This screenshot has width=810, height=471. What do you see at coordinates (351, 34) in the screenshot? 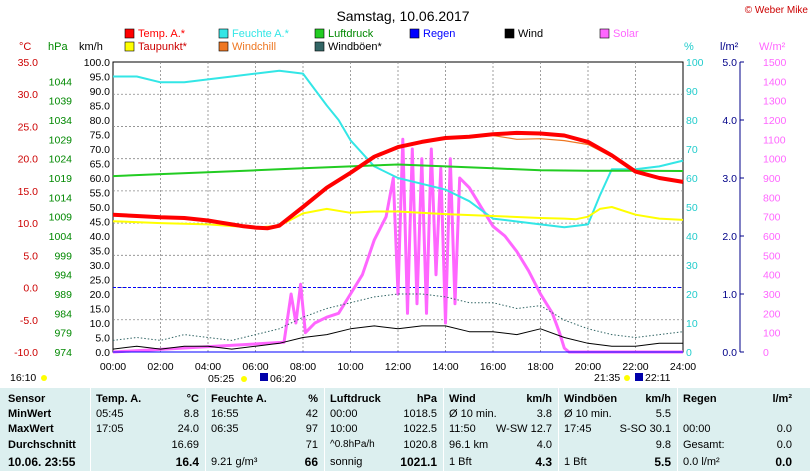
I see `legend-label: Luftdruck` at bounding box center [351, 34].